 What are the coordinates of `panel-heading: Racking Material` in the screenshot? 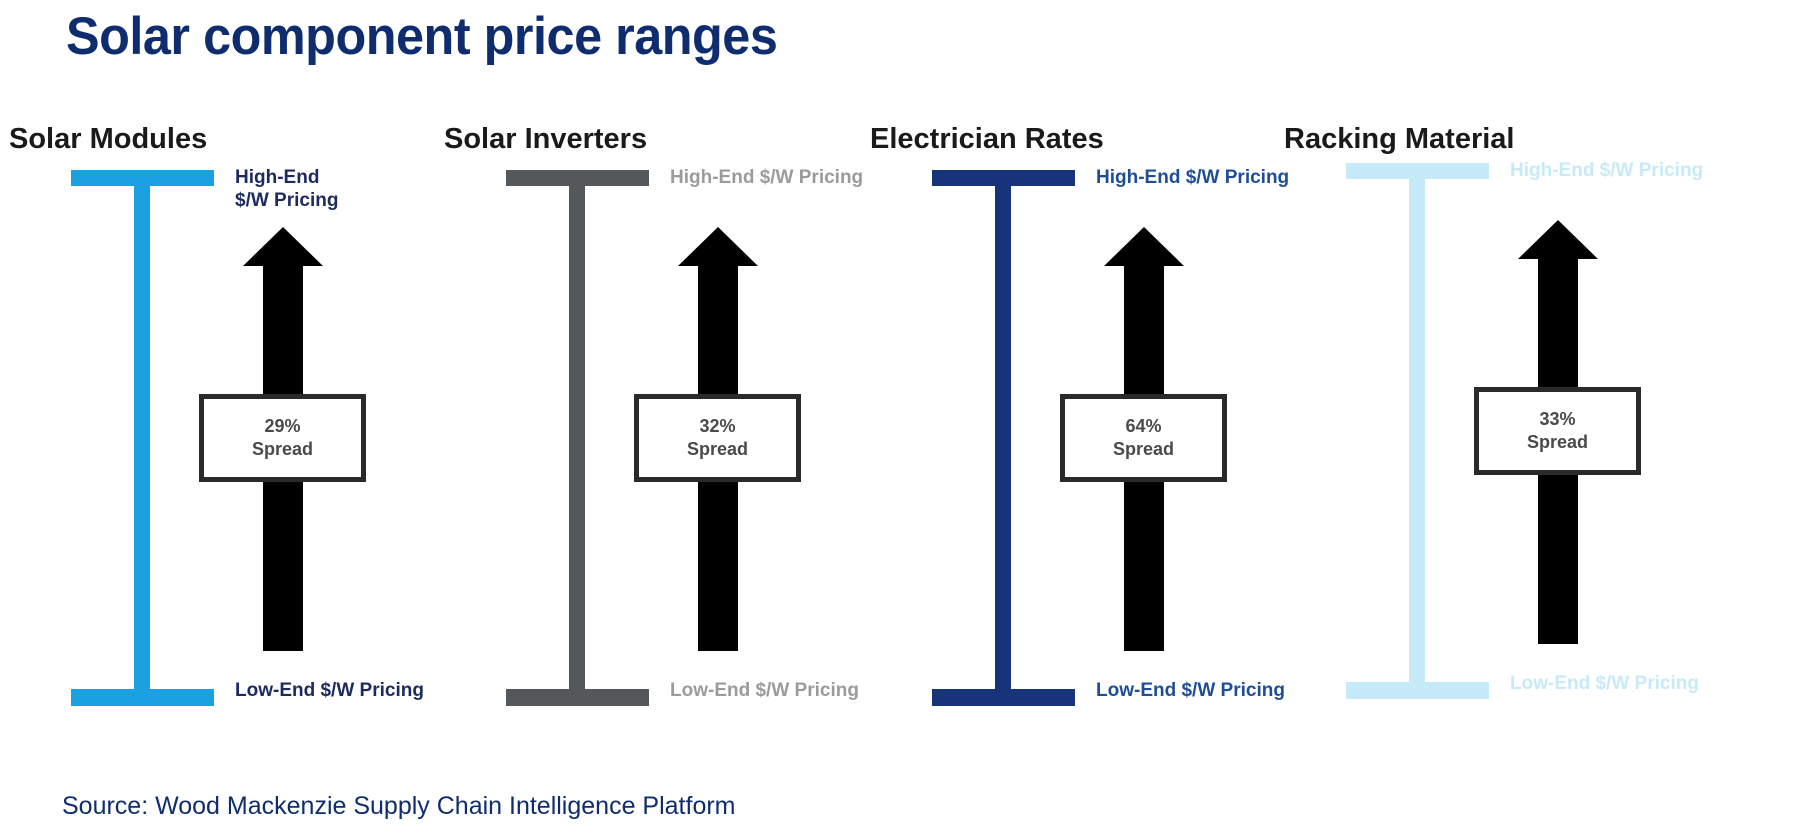 It's located at (1399, 139).